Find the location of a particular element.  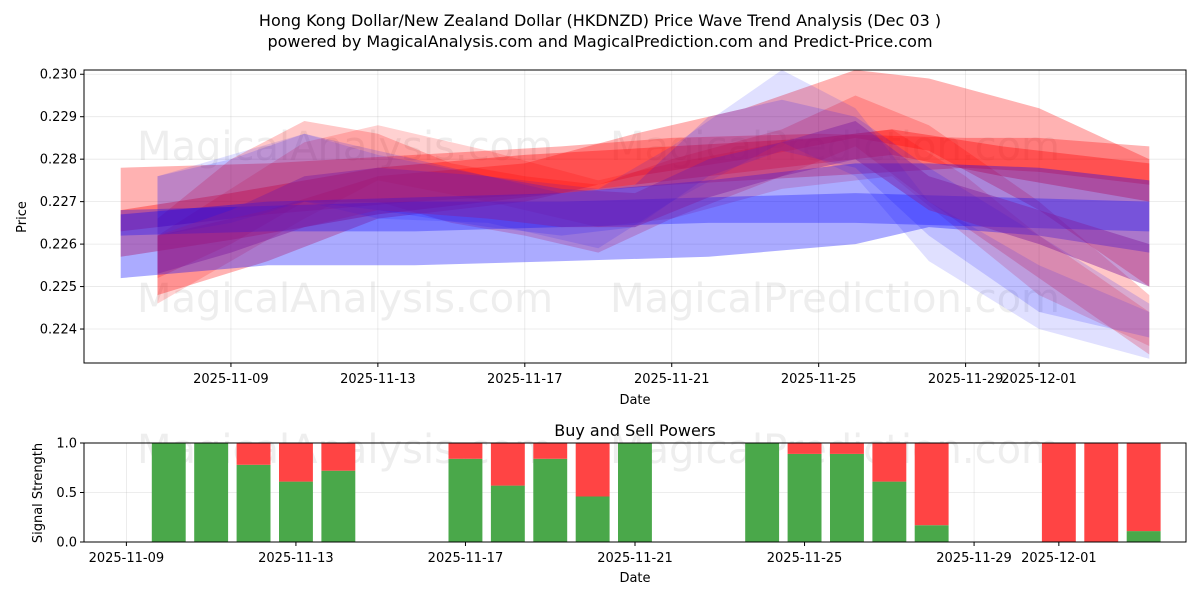

power-x-tick-label: 2025-11-13 is located at coordinates (296, 558).